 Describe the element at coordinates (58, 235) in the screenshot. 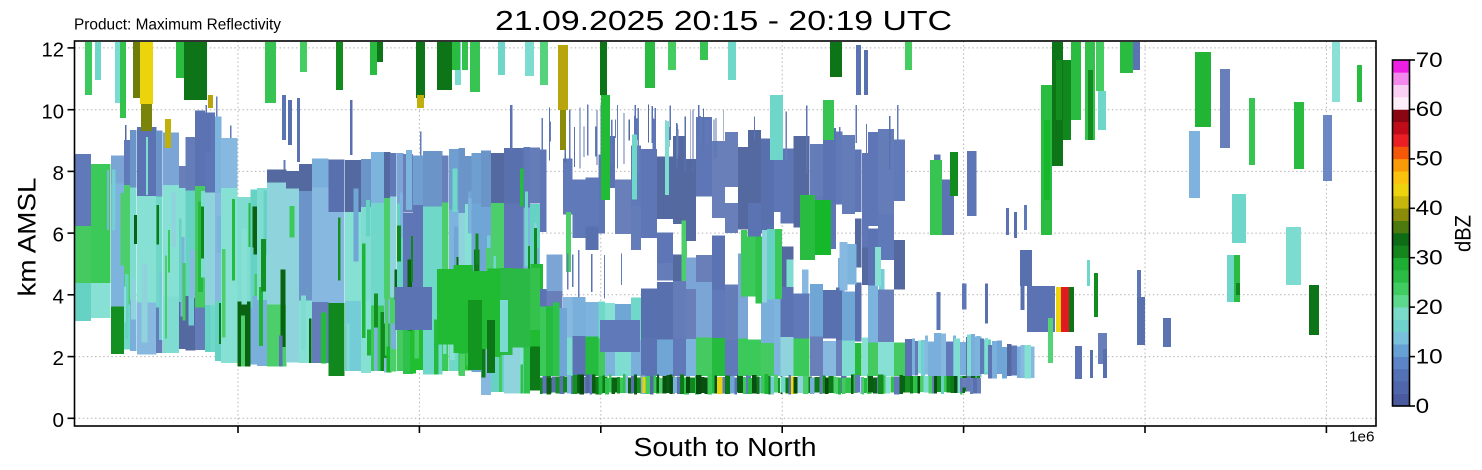

I see `svg-text: 6` at that location.